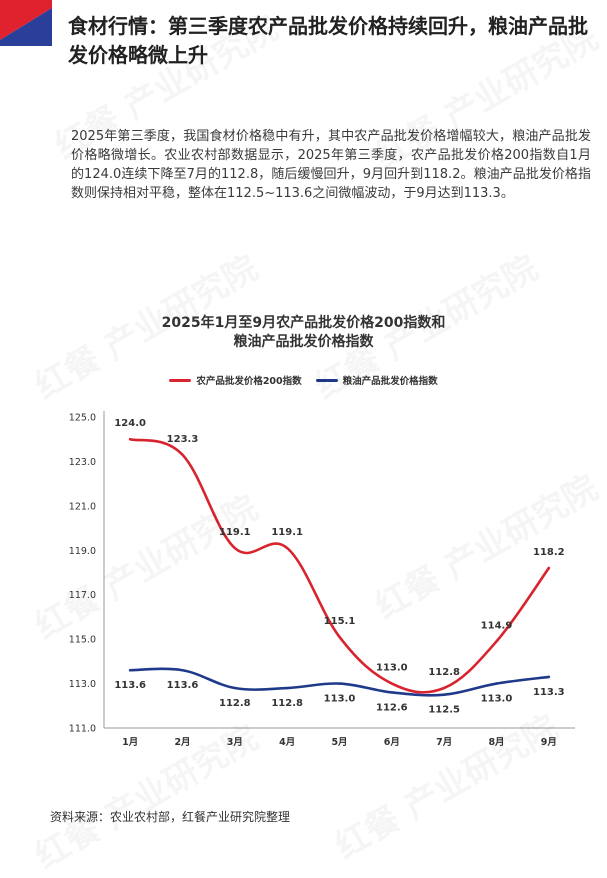  What do you see at coordinates (82, 640) in the screenshot?
I see `y-tick-label: 115.0` at bounding box center [82, 640].